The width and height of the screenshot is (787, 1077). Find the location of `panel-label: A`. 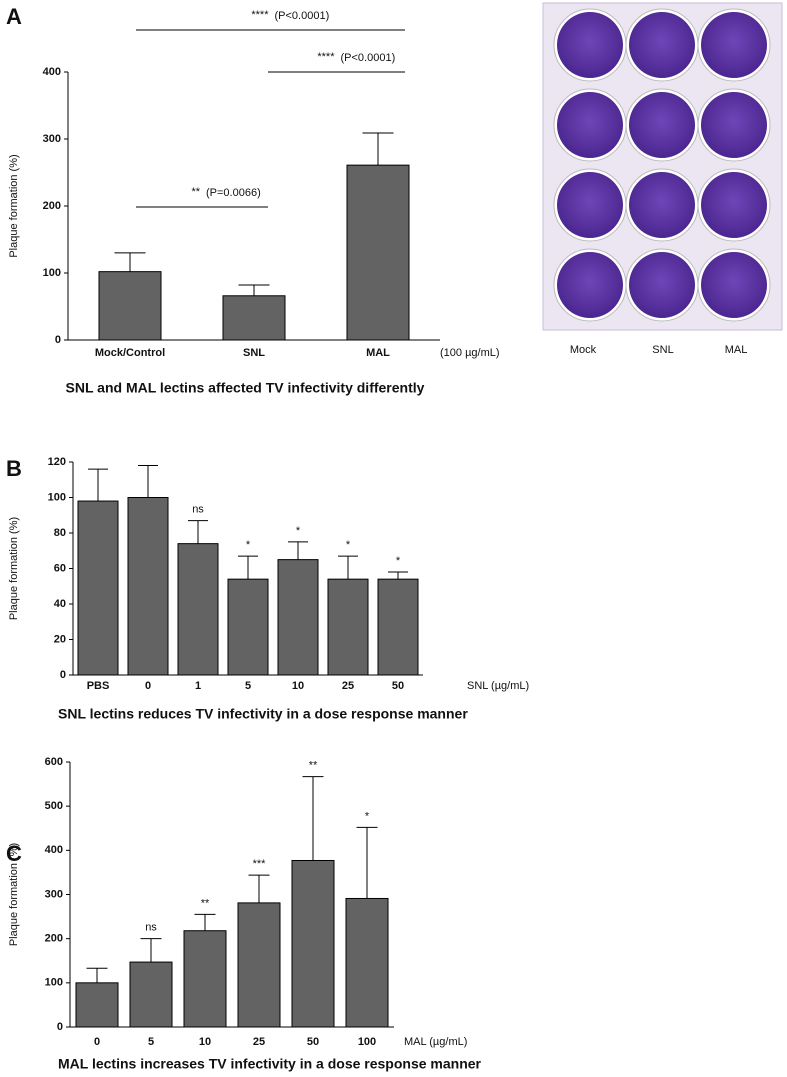

panel-label: A is located at coordinates (14, 16).